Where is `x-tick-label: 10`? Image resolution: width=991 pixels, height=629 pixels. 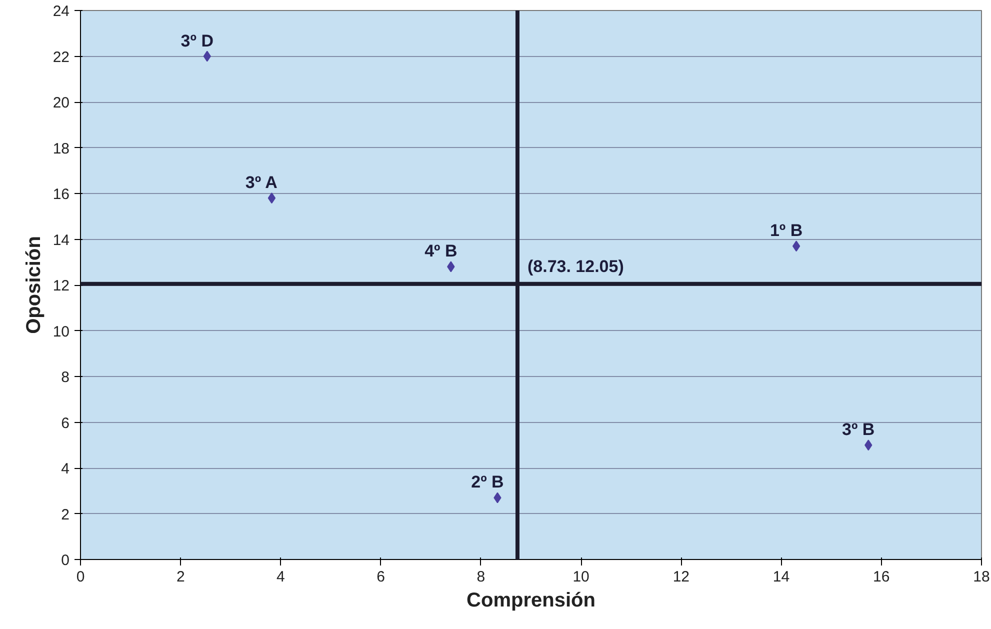 x-tick-label: 10 is located at coordinates (581, 577).